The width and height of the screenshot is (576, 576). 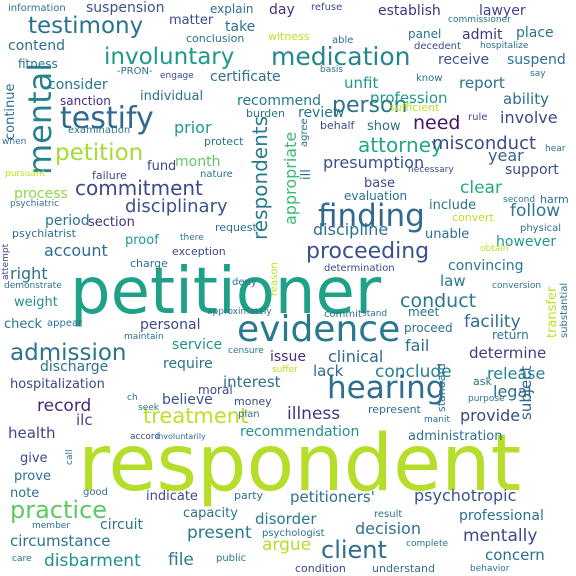 What do you see at coordinates (413, 372) in the screenshot?
I see `word-conclude: conclude` at bounding box center [413, 372].